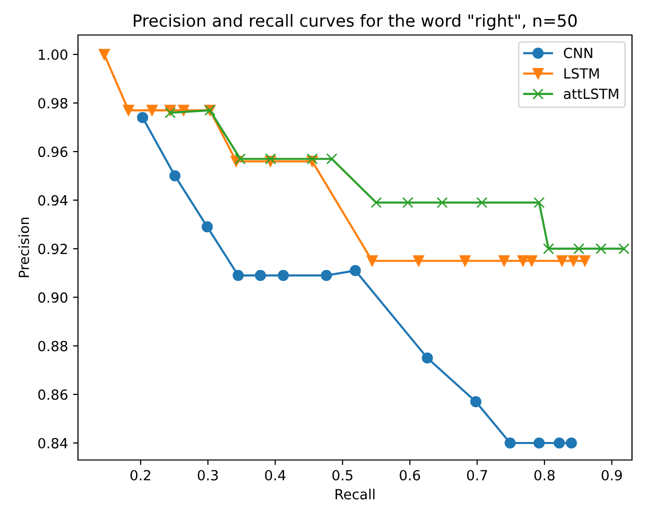 The height and width of the screenshot is (514, 646). I want to click on x-tick-label: 0.3, so click(208, 475).